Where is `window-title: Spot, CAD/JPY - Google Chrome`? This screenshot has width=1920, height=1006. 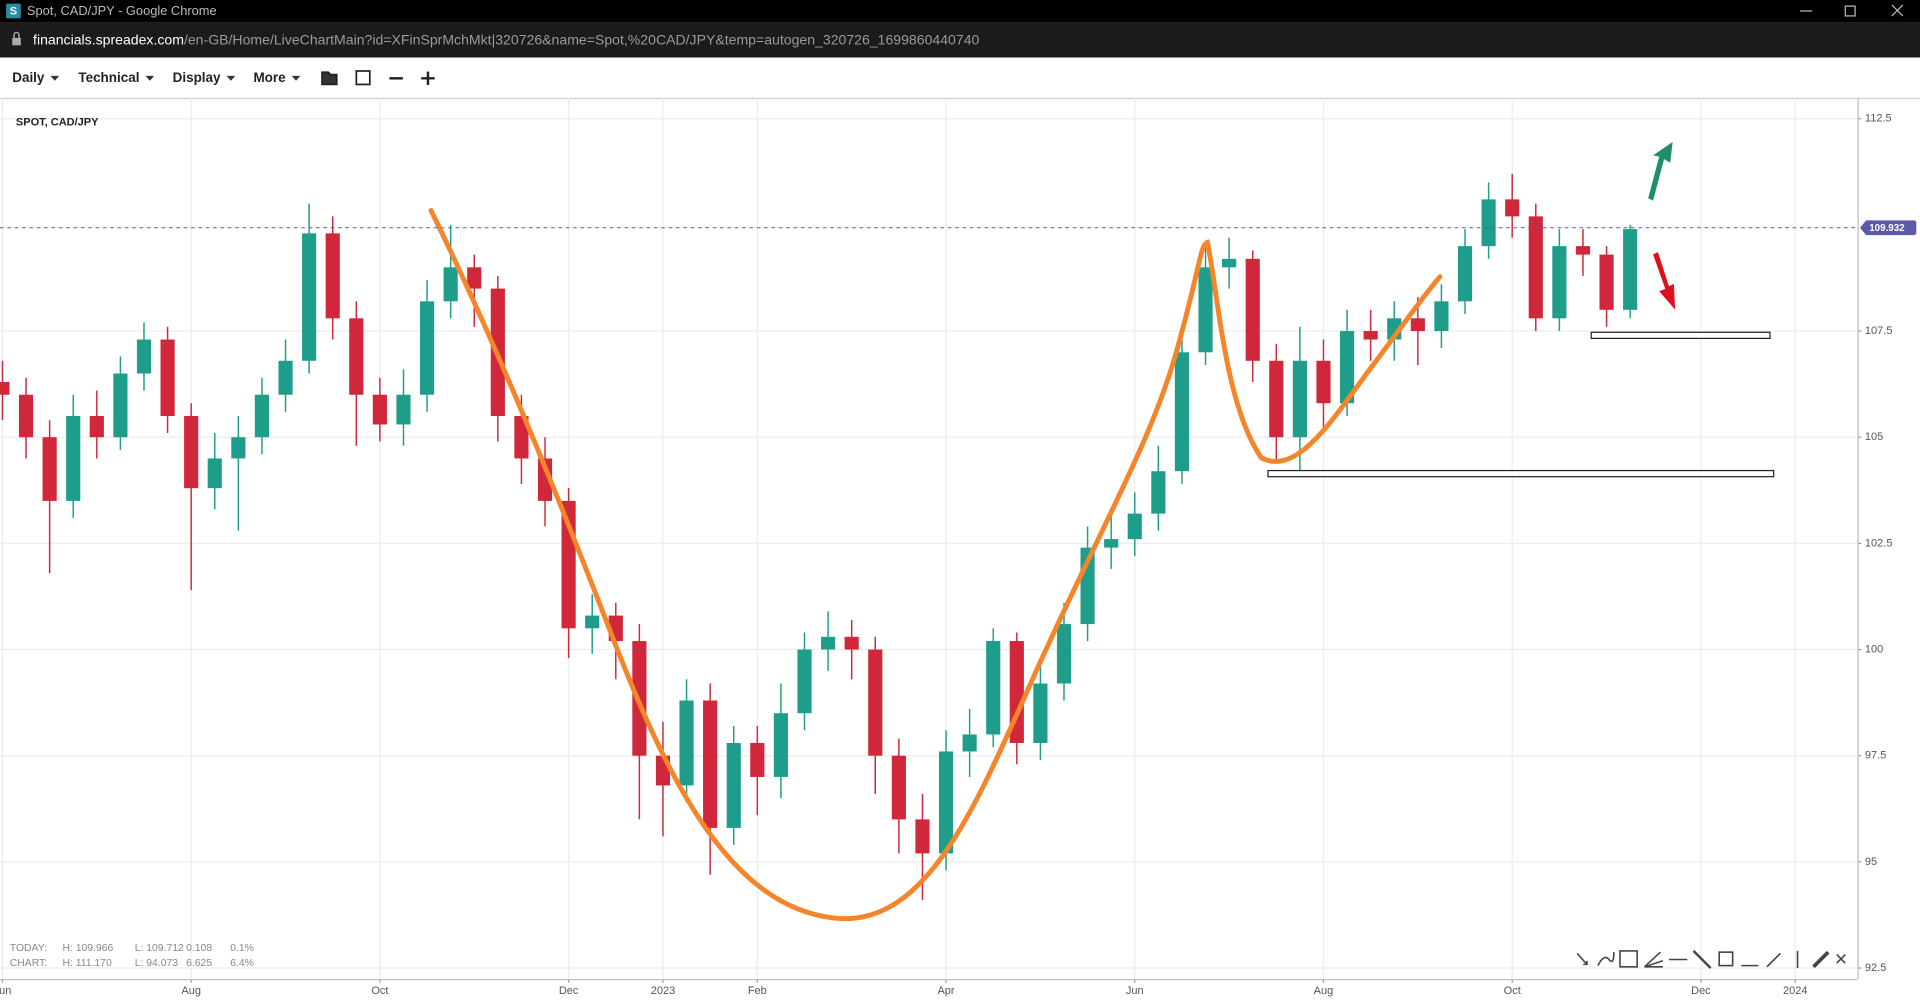
window-title: Spot, CAD/JPY - Google Chrome is located at coordinates (122, 10).